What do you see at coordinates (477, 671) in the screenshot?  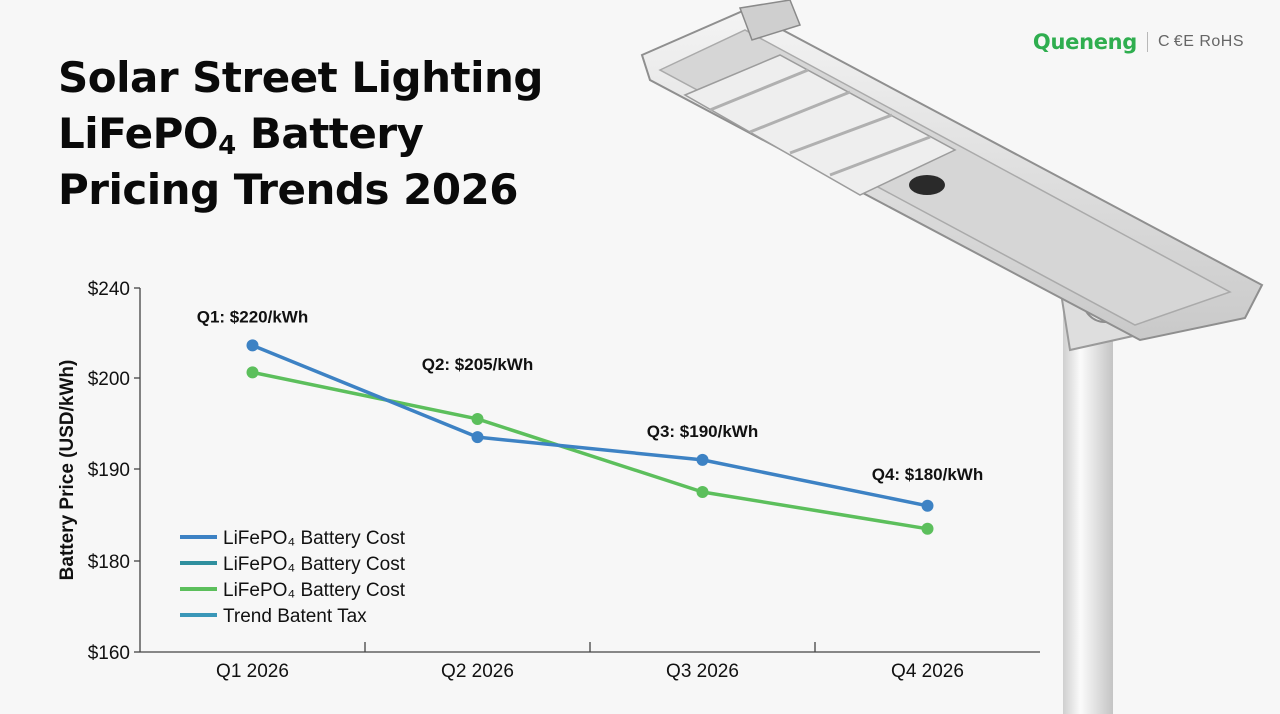 I see `x-tick-label: Q2 2026` at bounding box center [477, 671].